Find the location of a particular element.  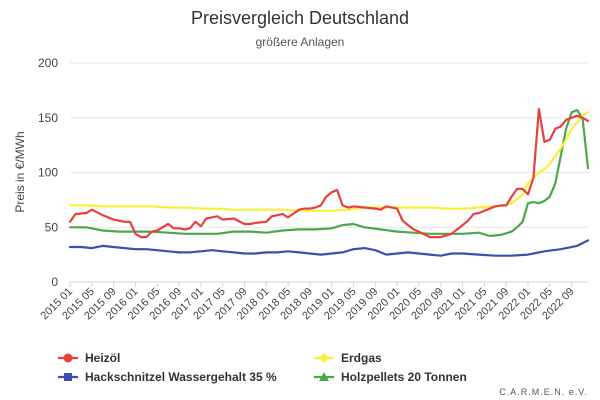

y-axis: 0 50 100 150 200 is located at coordinates (48, 172).